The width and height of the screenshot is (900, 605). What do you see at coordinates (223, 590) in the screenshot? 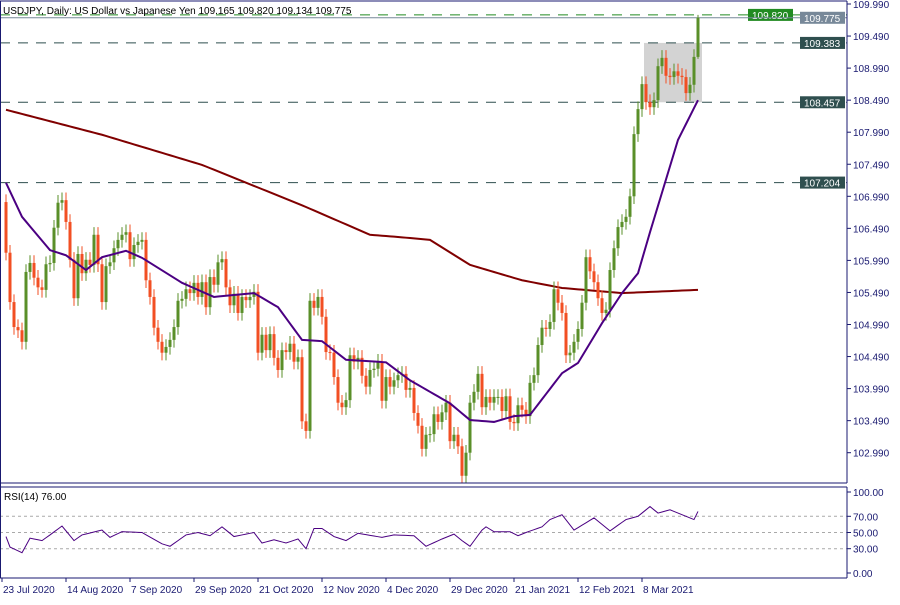
I see `date-tick-label: 29 Sep 2020` at bounding box center [223, 590].